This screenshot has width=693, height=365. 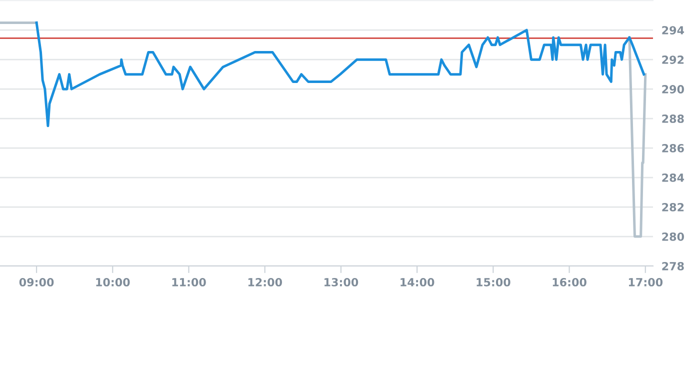 What do you see at coordinates (673, 118) in the screenshot?
I see `y-tick-label: 288` at bounding box center [673, 118].